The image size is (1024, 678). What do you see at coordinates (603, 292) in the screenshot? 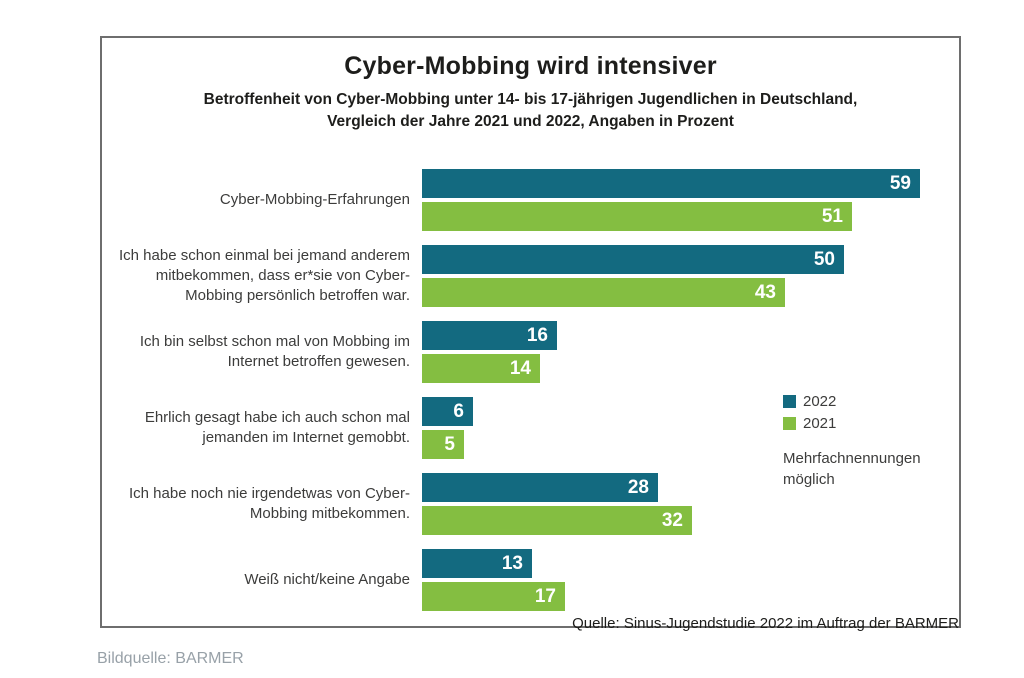
I see `bar-2021: 43` at bounding box center [603, 292].